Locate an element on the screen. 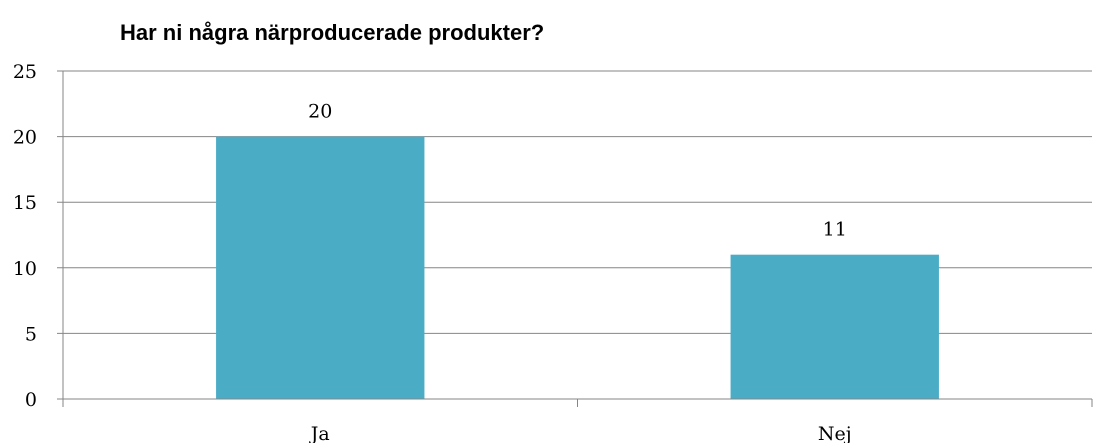  data-label: 11 is located at coordinates (835, 230).